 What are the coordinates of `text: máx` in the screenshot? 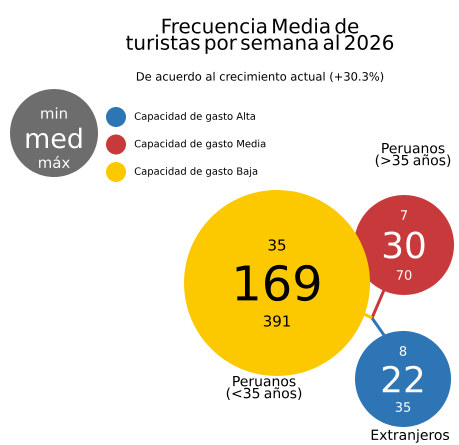 It's located at (54, 162).